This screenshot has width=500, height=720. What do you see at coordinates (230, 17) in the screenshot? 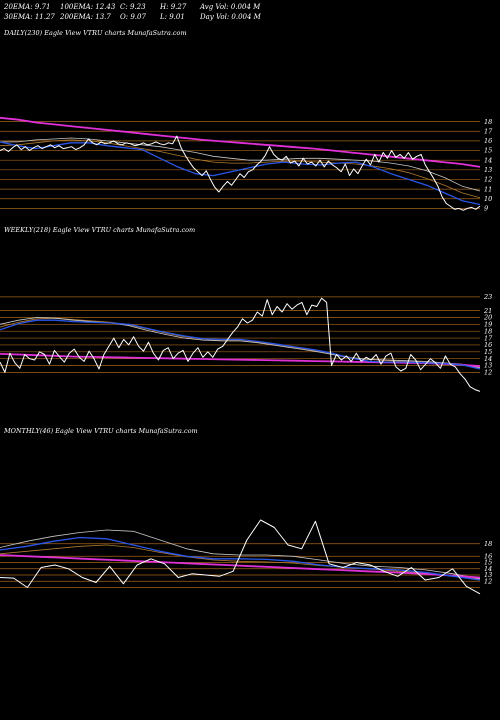
I see `day-vol-readout: Day Vol: 0.004 M` at bounding box center [230, 17].